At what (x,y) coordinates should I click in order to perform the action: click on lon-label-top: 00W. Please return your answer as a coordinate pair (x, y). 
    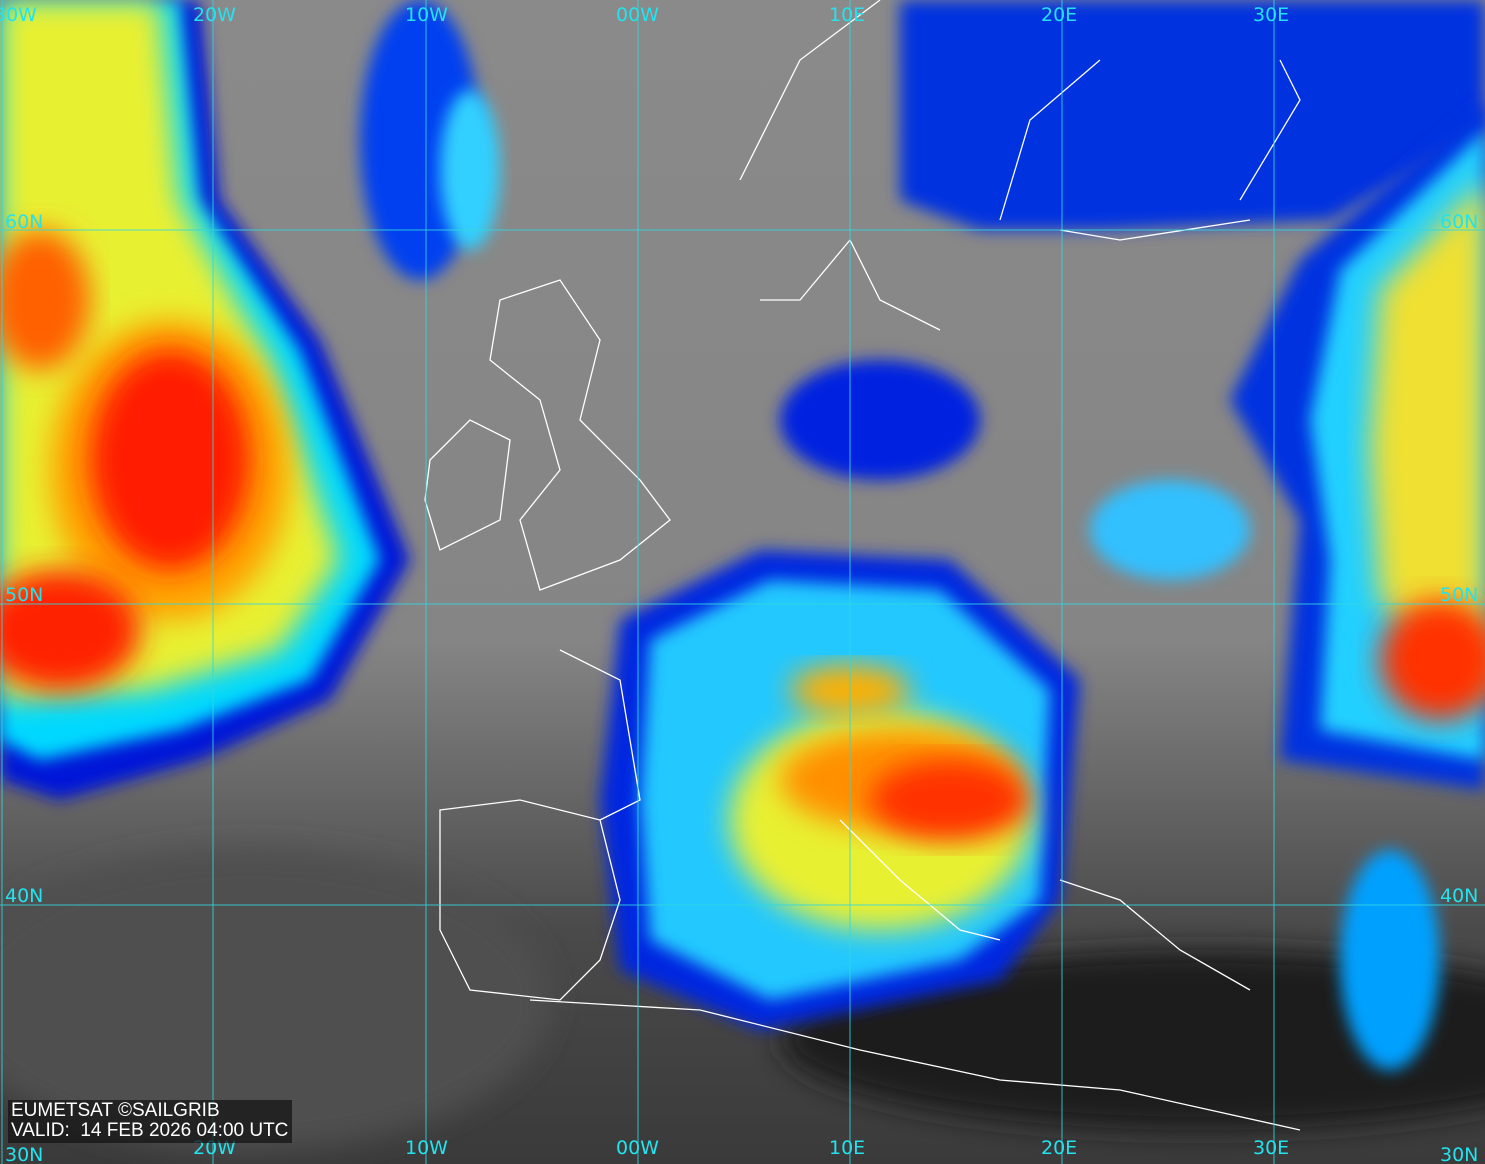
    Looking at the image, I should click on (637, 15).